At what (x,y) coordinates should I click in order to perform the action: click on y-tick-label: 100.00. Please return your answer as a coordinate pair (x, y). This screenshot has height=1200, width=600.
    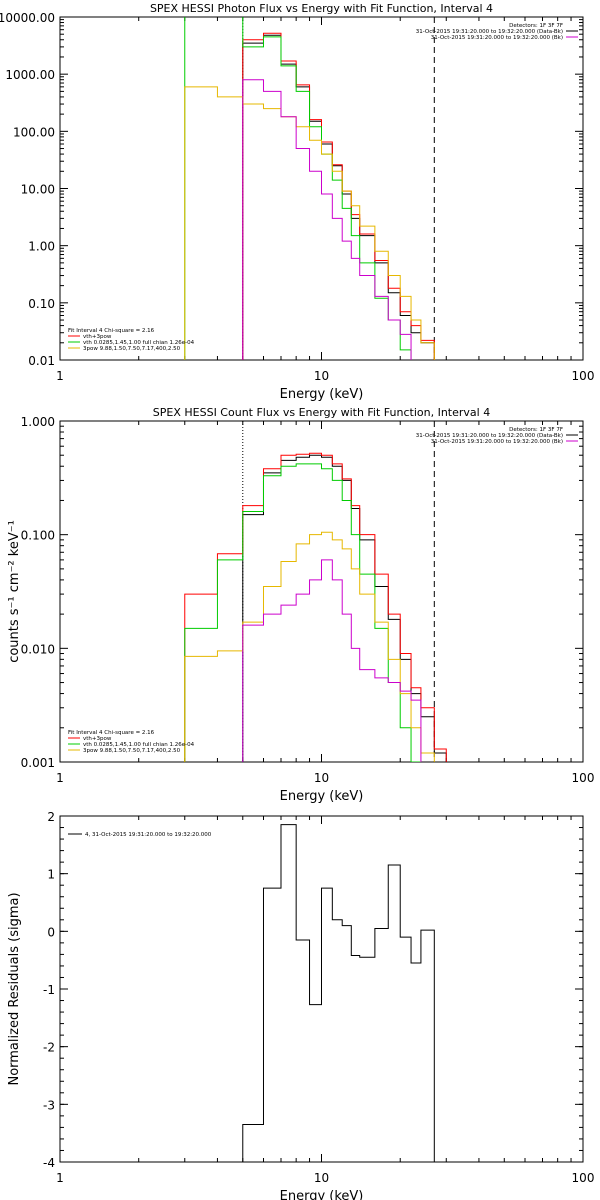
    Looking at the image, I should click on (34, 132).